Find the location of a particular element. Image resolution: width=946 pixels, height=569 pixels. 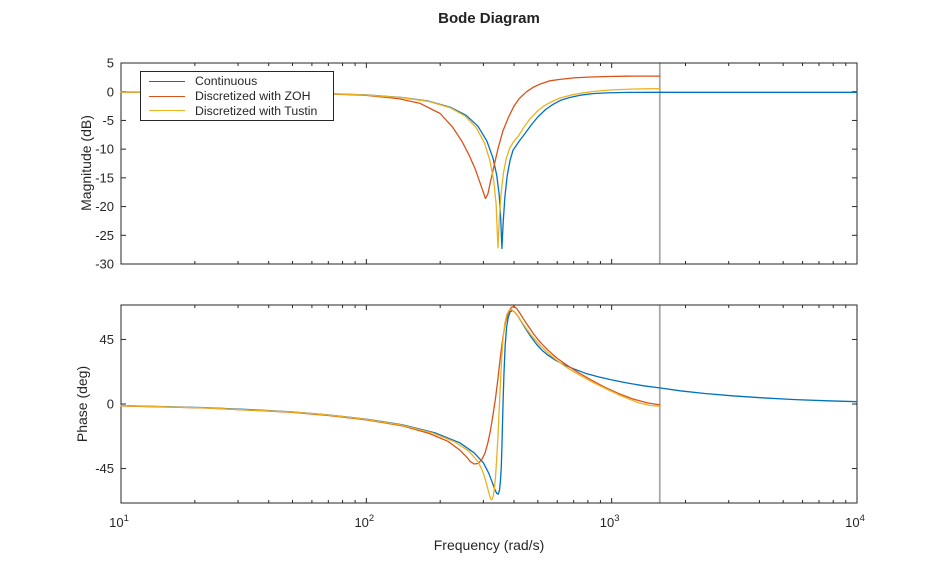

legend-item-zoh: Discretized with ZOH is located at coordinates (237, 96).